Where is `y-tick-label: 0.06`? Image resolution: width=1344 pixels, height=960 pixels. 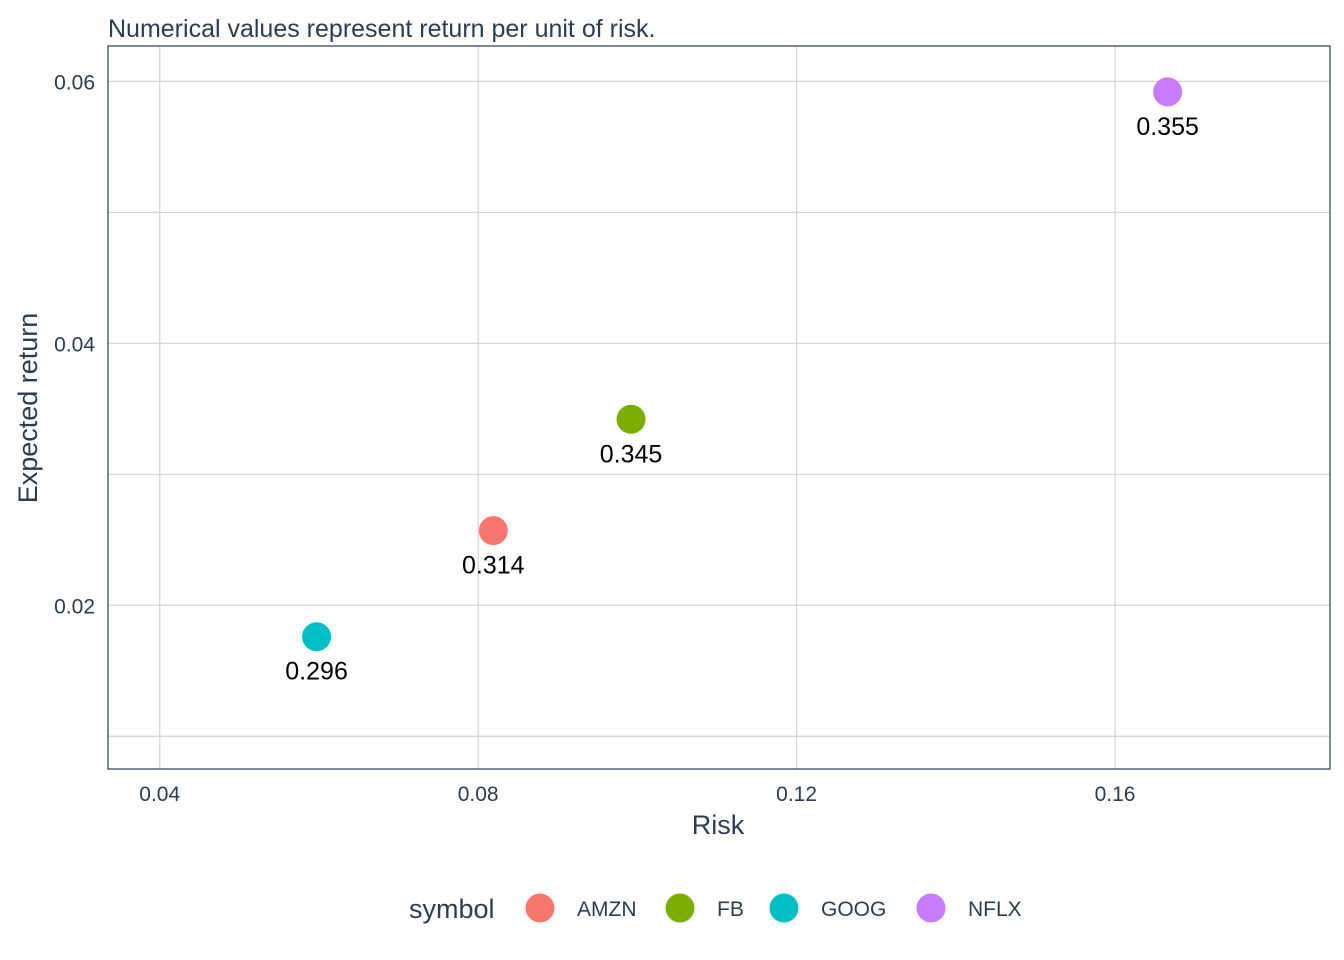 y-tick-label: 0.06 is located at coordinates (74, 82).